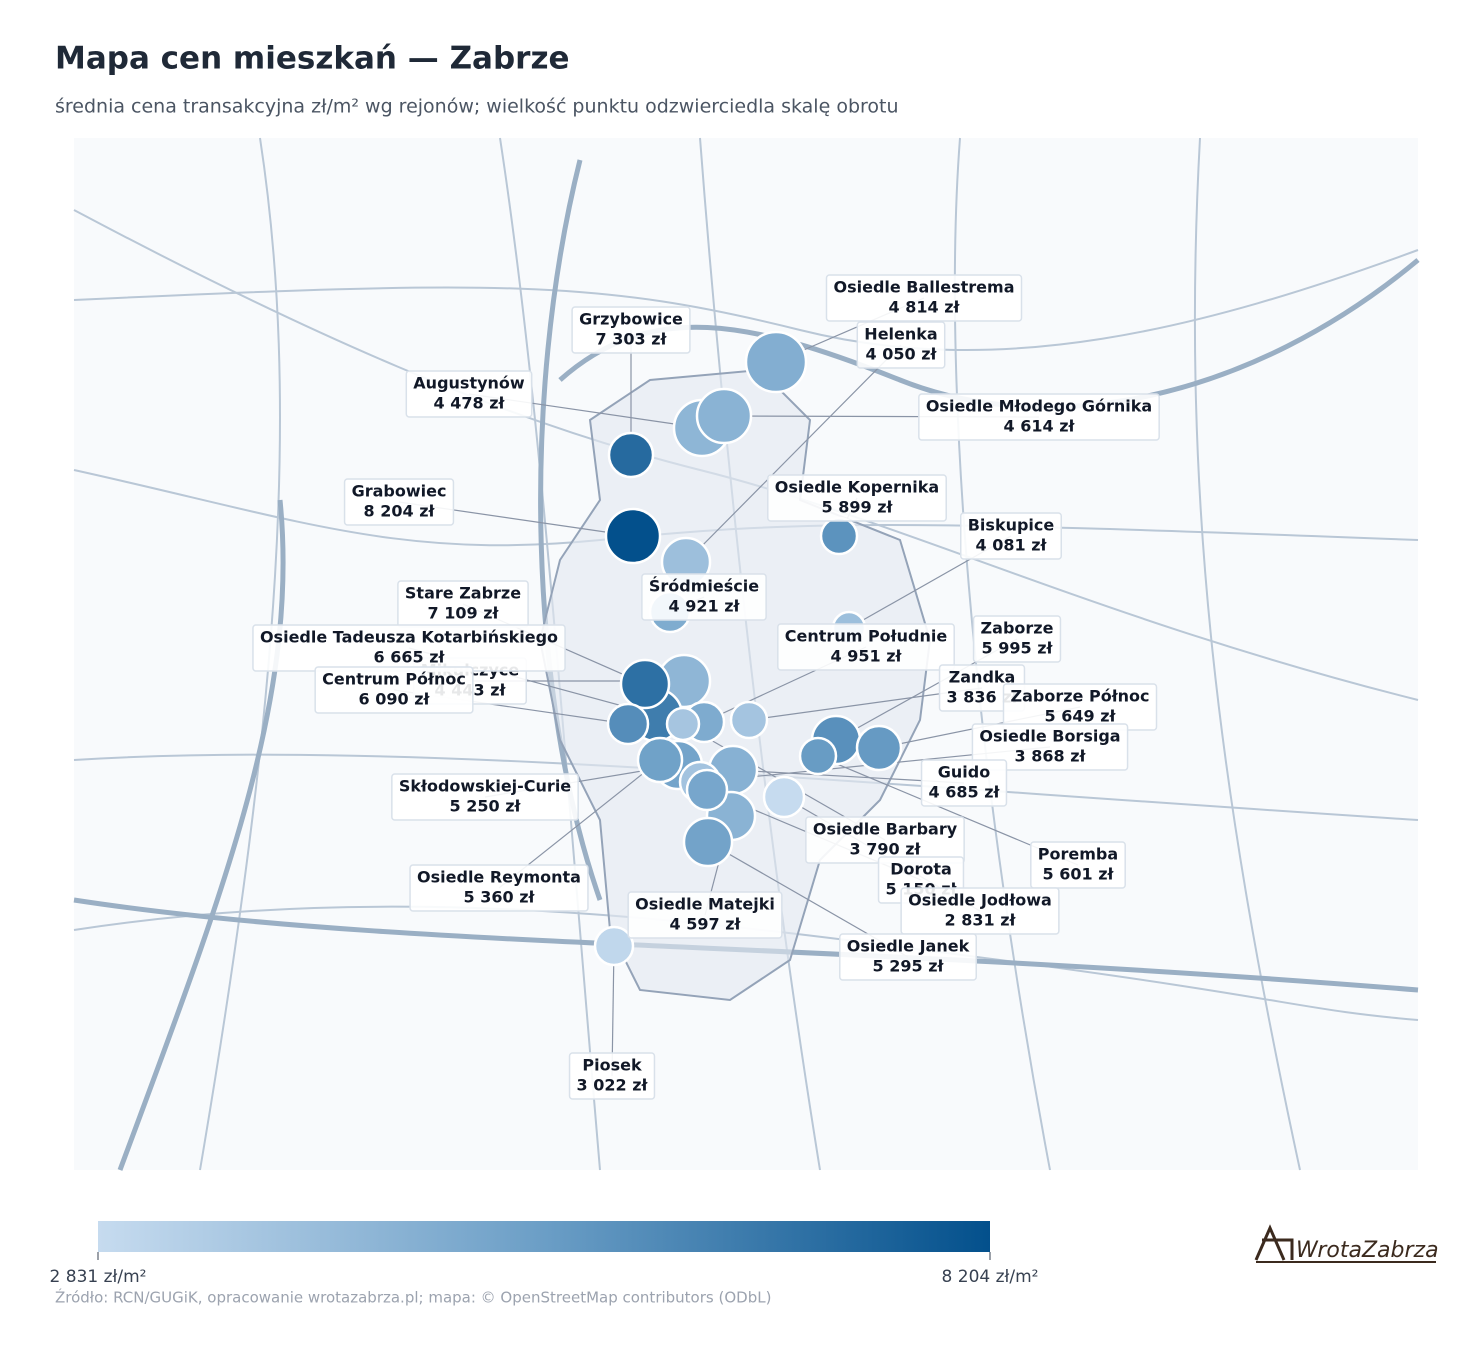 The height and width of the screenshot is (1356, 1482). I want to click on region-price: 4 050 zł, so click(902, 354).